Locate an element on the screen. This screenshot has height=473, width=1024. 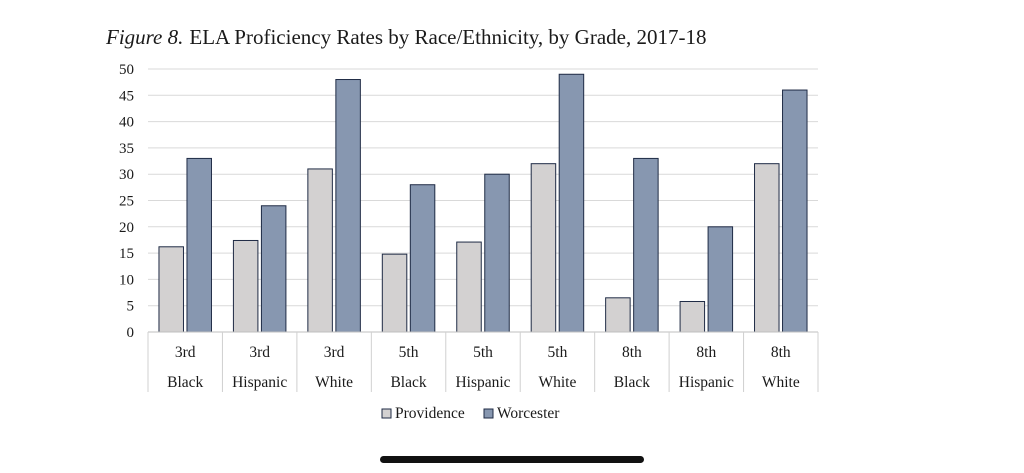
chart-title-prefix: Figure 8. is located at coordinates (144, 37).